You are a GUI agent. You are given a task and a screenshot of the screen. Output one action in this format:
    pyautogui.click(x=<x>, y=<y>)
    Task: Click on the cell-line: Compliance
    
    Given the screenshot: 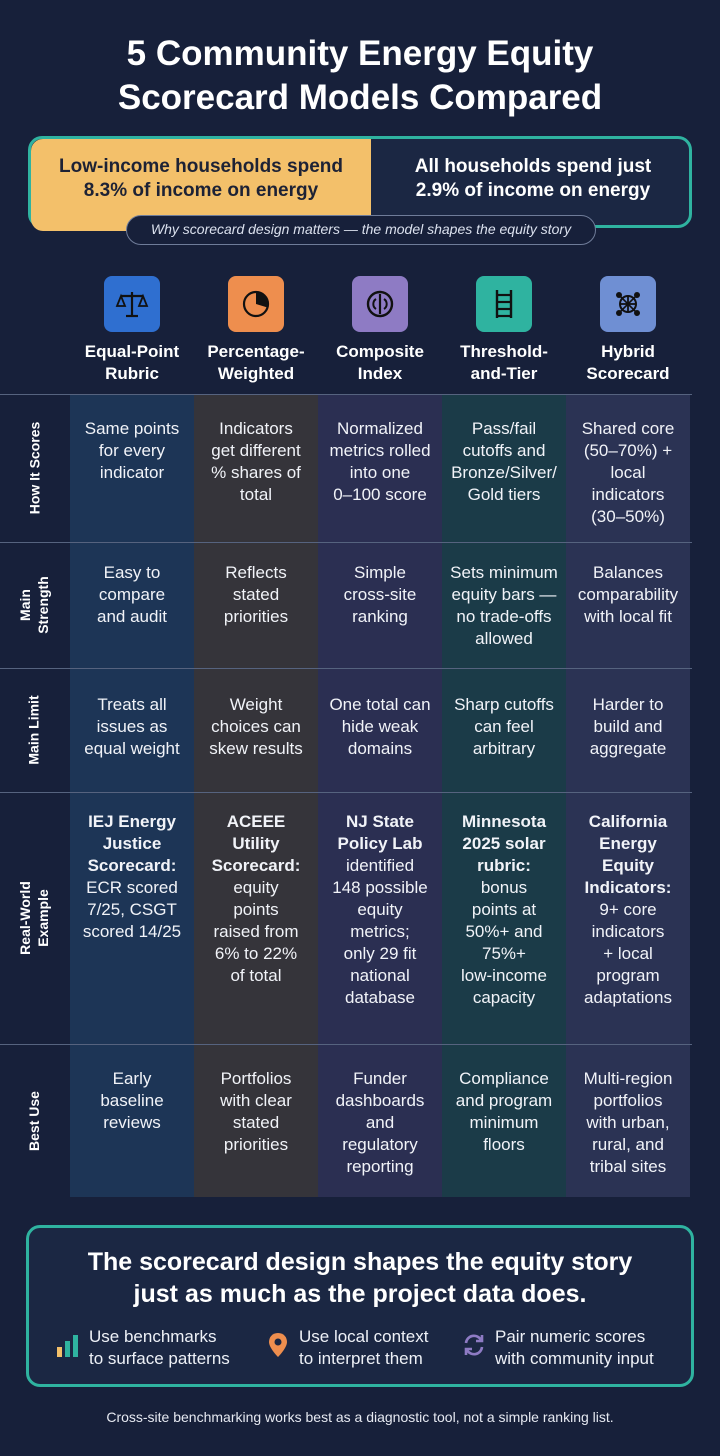 What is the action you would take?
    pyautogui.click(x=504, y=1078)
    